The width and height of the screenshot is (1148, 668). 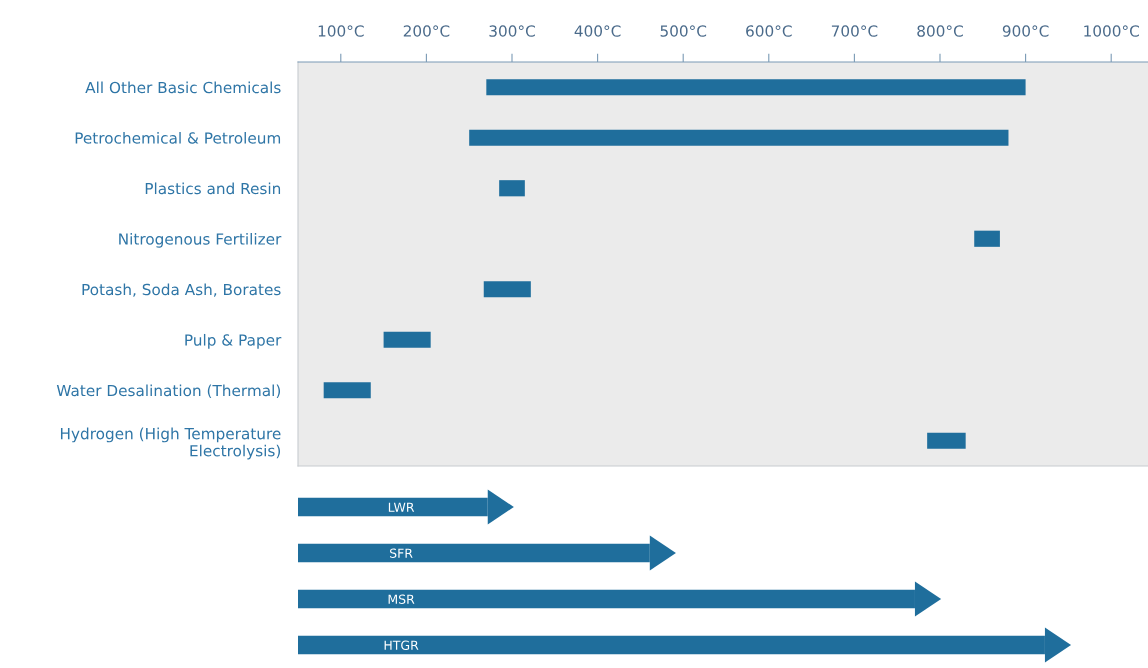 I want to click on y-tick-label: MSR, so click(x=401, y=599).